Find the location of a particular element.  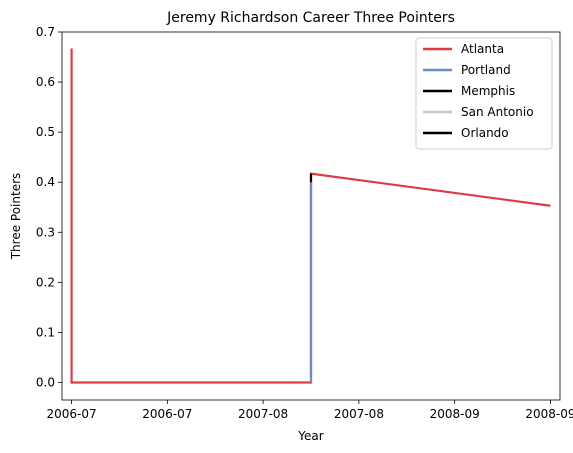

legend-label: Atlanta is located at coordinates (482, 49).